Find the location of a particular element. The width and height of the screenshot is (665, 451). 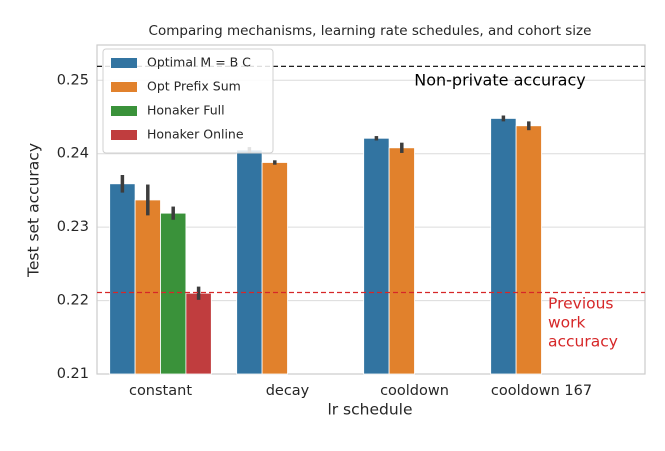

reference-label: Non-private accuracy is located at coordinates (500, 80).